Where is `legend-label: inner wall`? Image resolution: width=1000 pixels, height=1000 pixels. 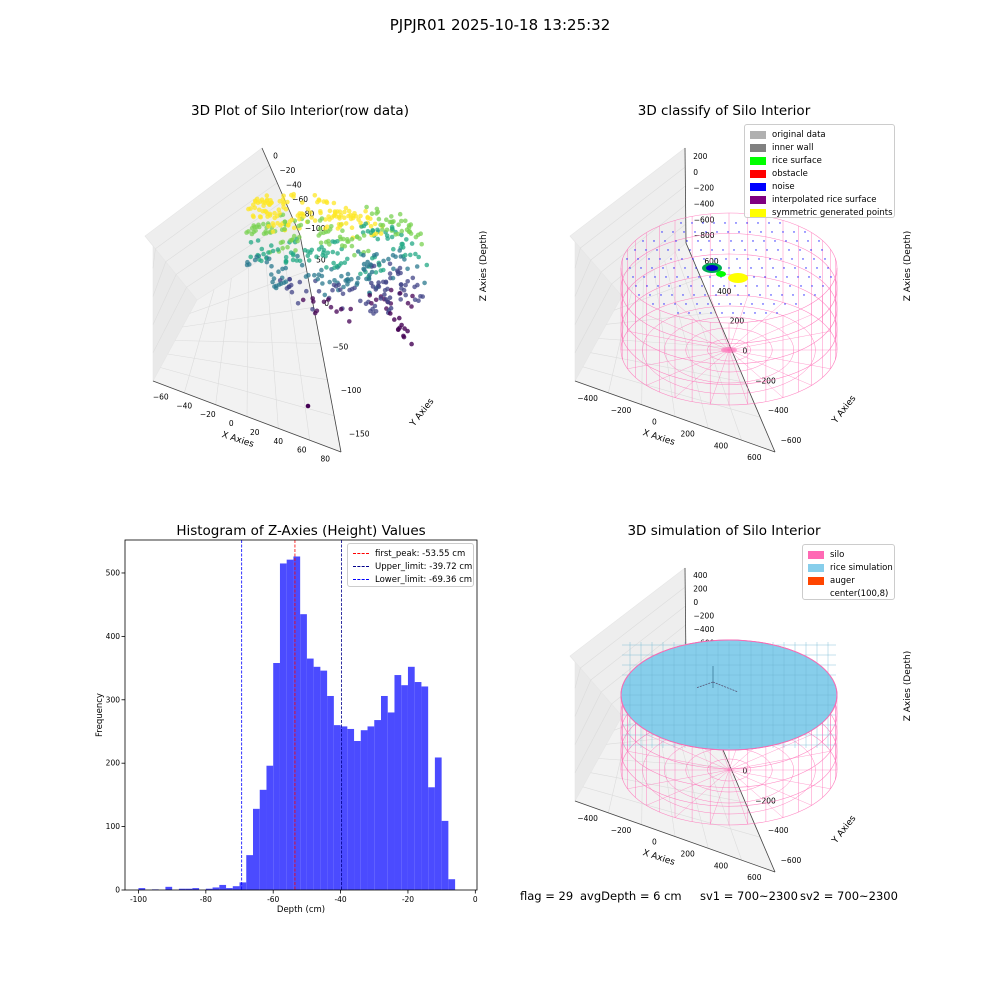 legend-label: inner wall is located at coordinates (793, 147).